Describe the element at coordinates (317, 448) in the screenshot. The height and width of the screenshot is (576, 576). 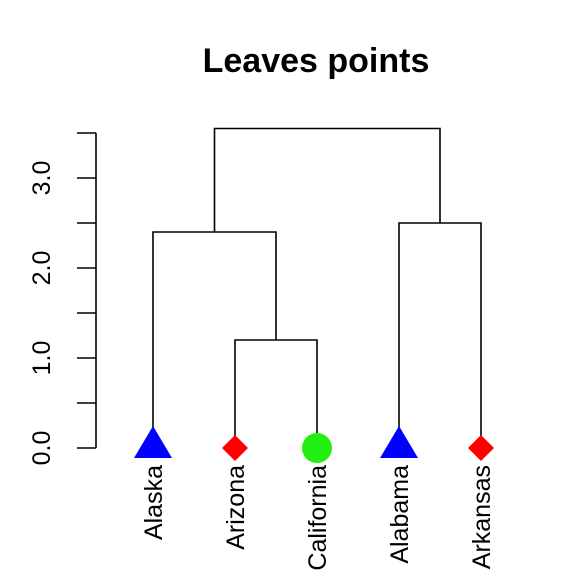
I see `leaf-marker-circle` at that location.